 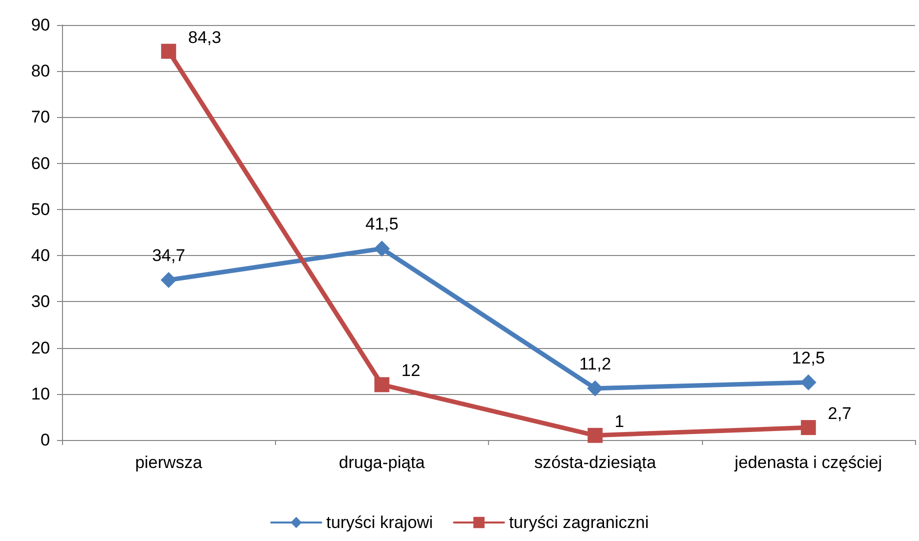 I want to click on data-label: 12, so click(x=410, y=370).